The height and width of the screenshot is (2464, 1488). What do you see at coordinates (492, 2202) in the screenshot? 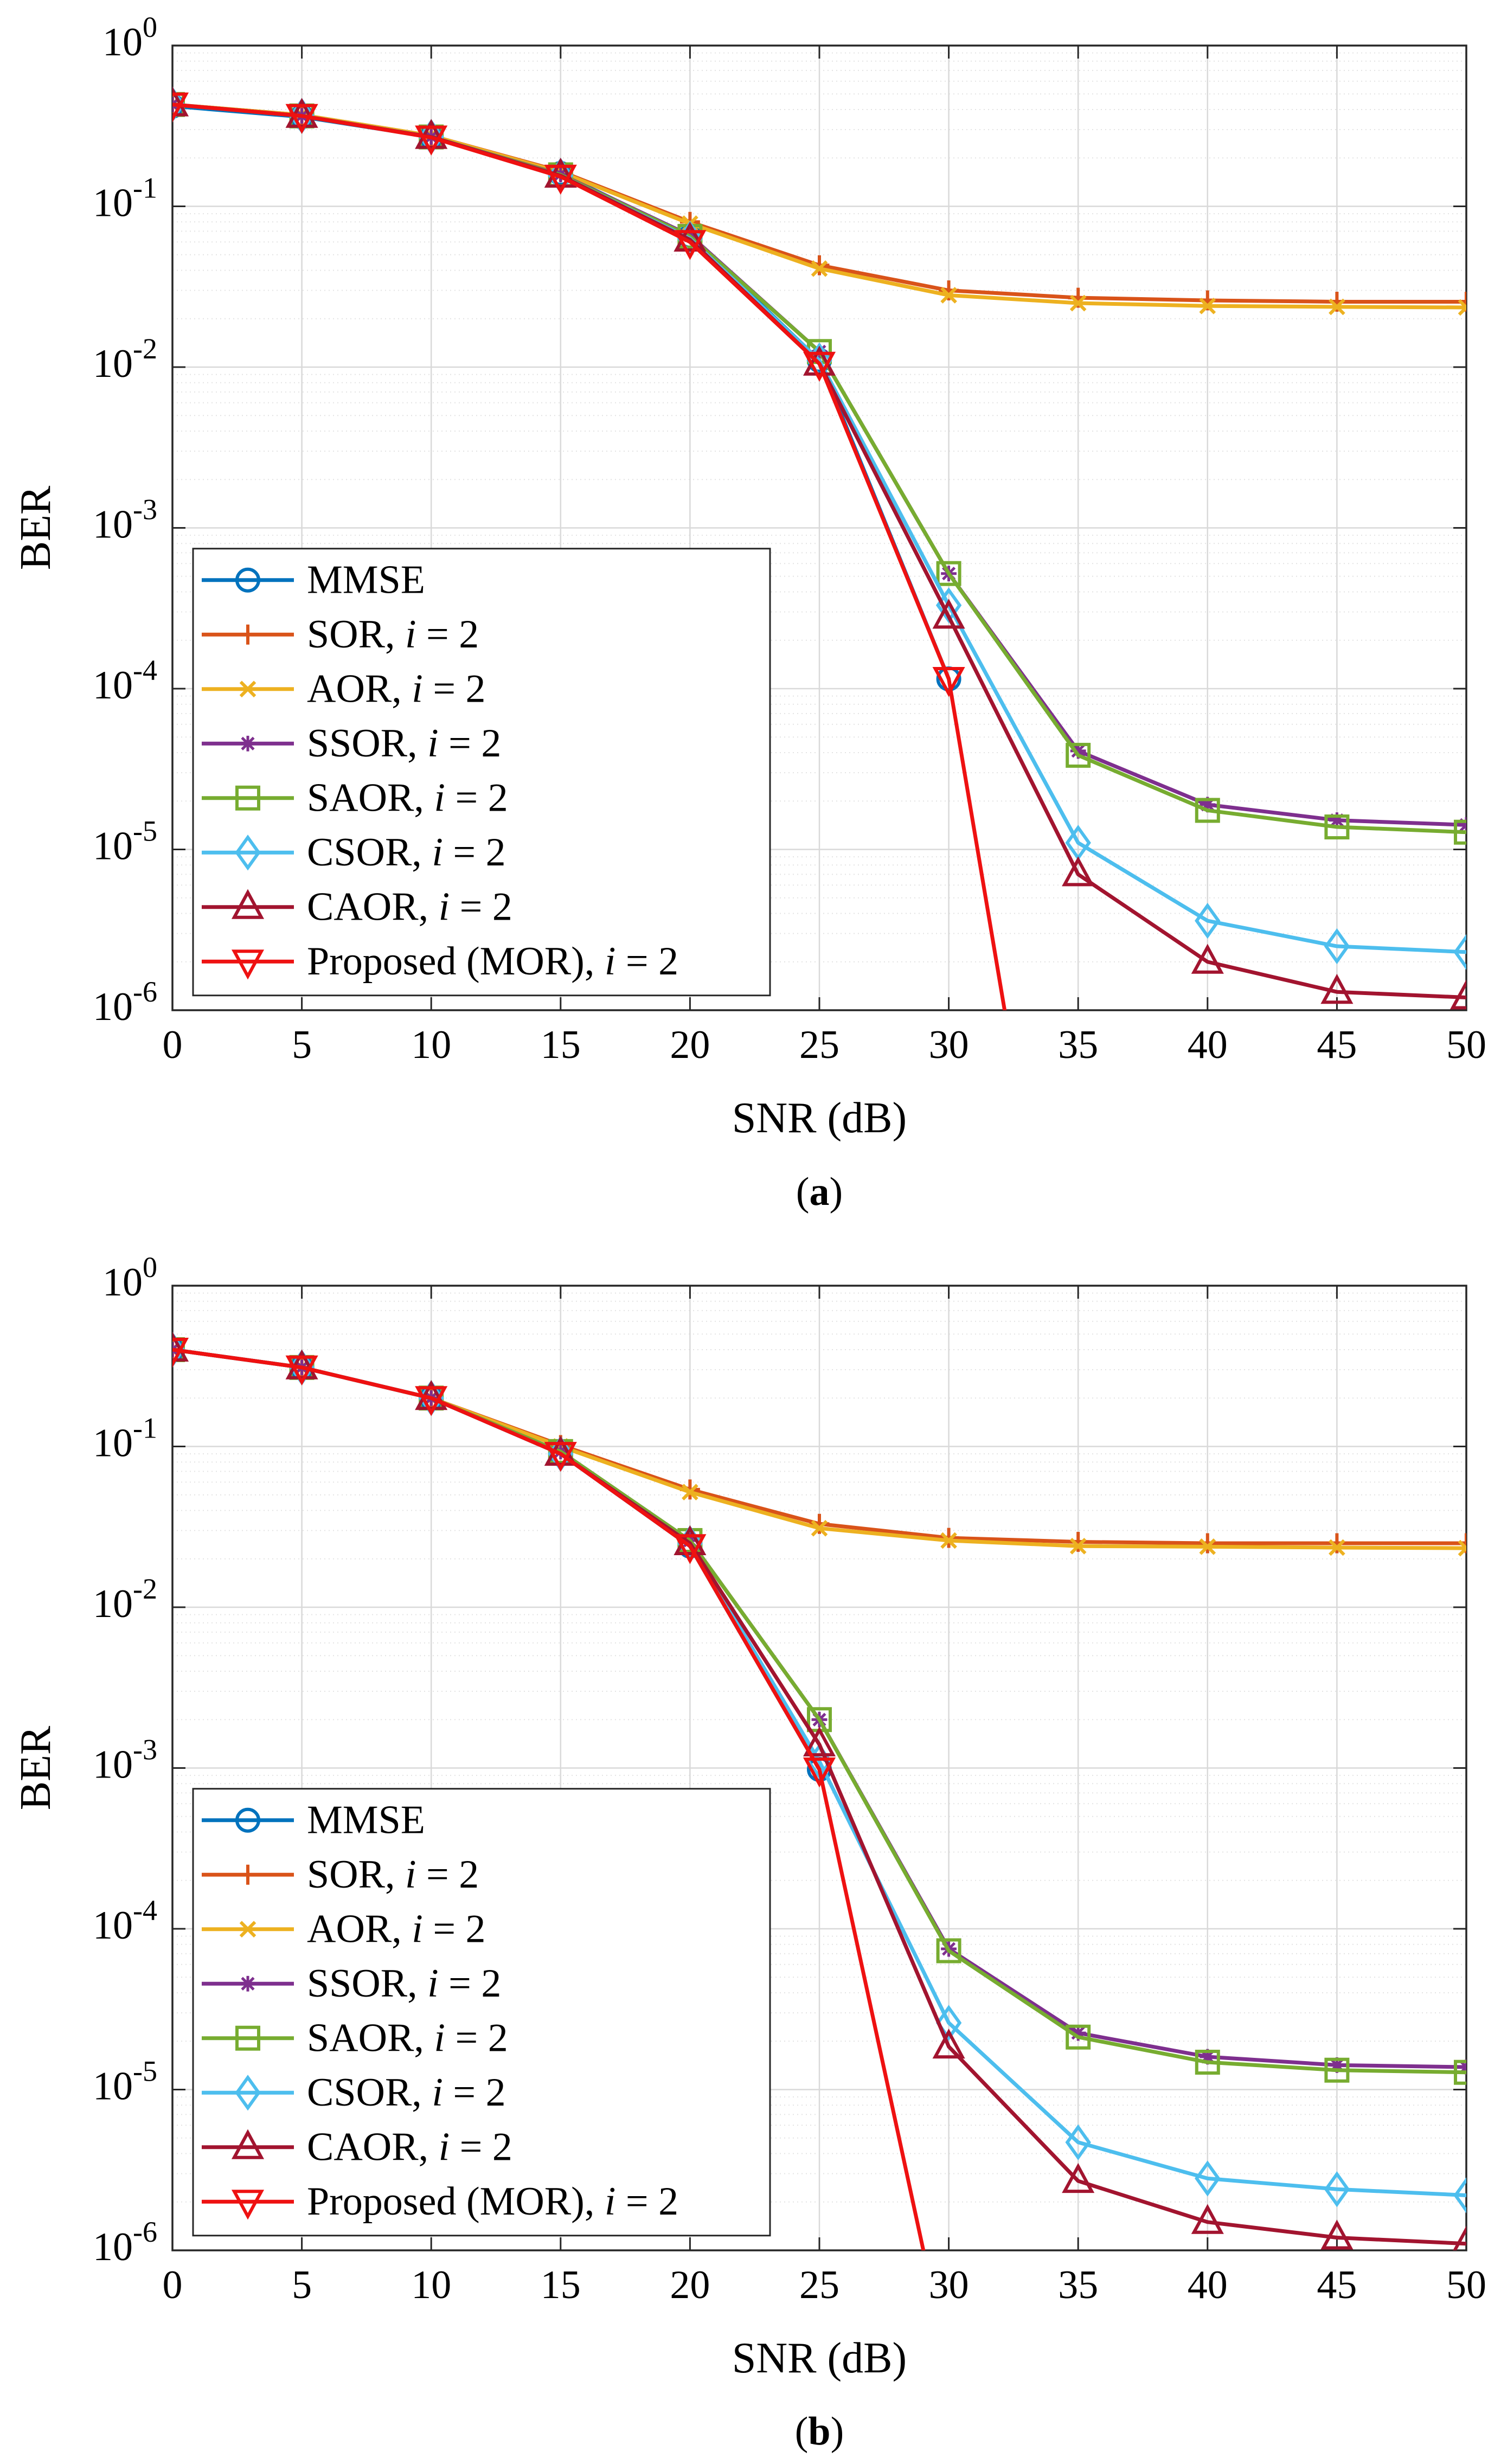
I see `legend-label: Proposed (MOR), i = 2` at bounding box center [492, 2202].